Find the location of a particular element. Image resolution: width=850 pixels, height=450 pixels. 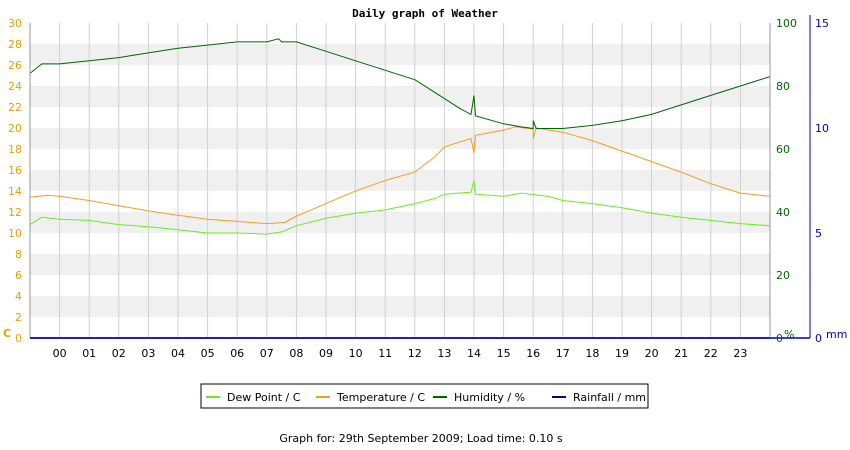

x-tick-label: 14 is located at coordinates (474, 353).